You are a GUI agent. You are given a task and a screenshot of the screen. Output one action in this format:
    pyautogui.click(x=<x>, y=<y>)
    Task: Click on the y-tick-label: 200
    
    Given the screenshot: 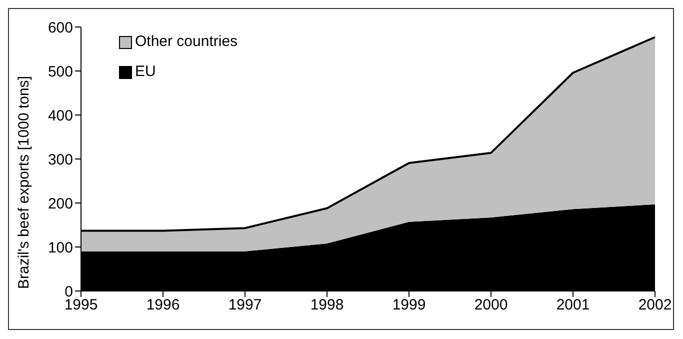 What is the action you would take?
    pyautogui.click(x=60, y=203)
    